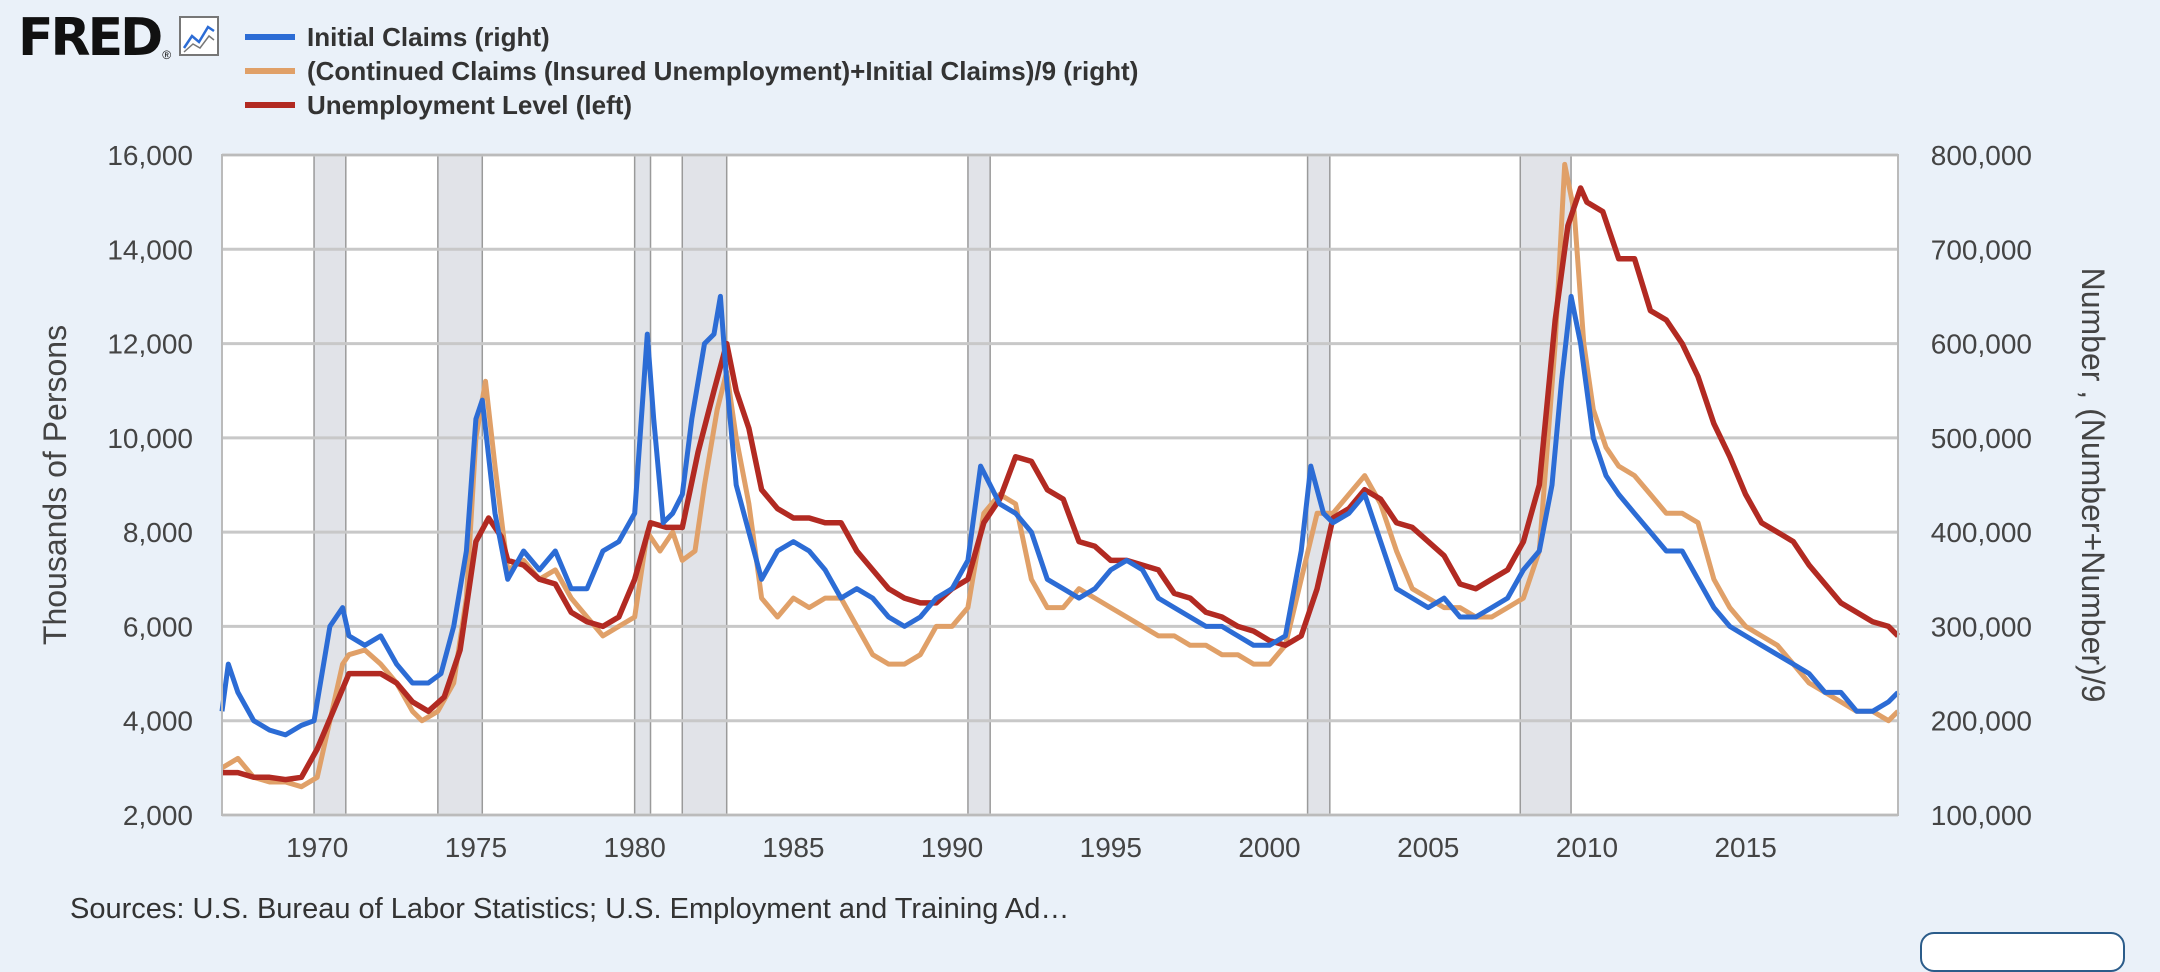 The width and height of the screenshot is (2160, 972). Describe the element at coordinates (691, 37) in the screenshot. I see `legend-item-initial-claims: Initial Claims (right)` at that location.